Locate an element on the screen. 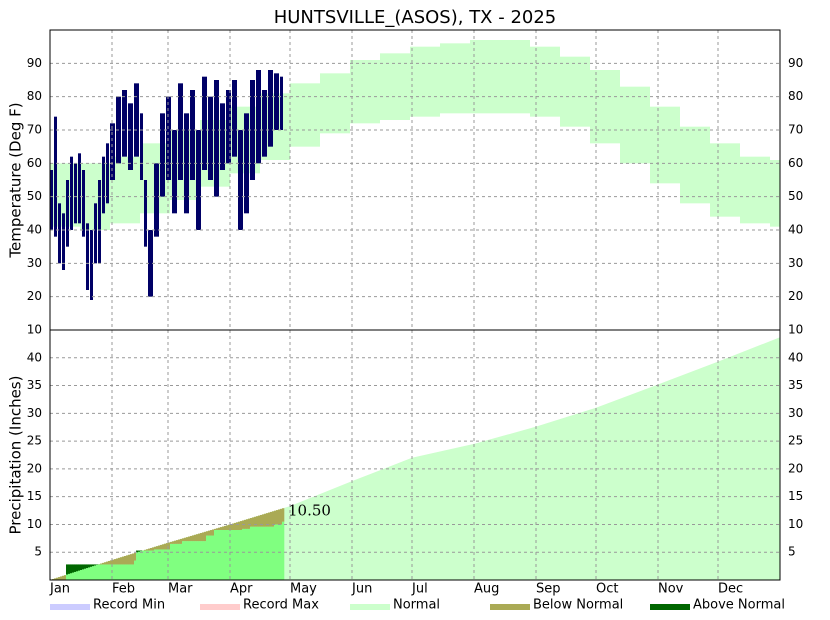  legend-label: Normal is located at coordinates (416, 605).